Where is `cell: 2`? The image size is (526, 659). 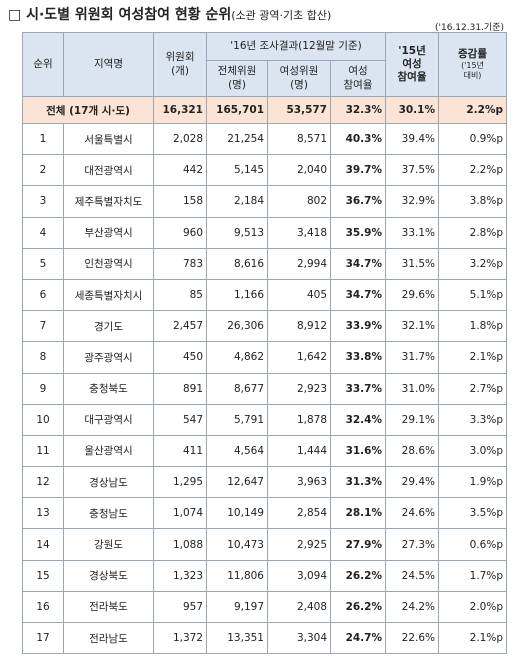
cell: 2 is located at coordinates (43, 170).